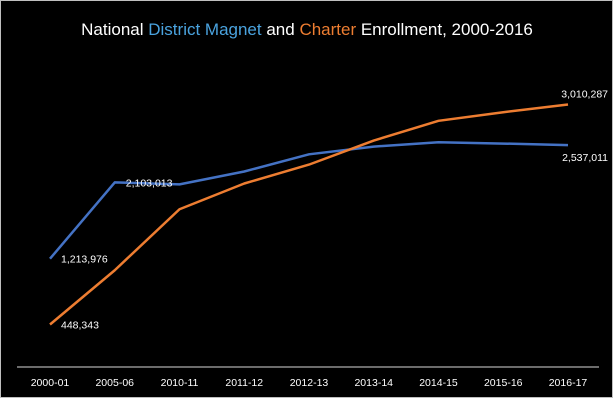  I want to click on data-label: 2,103,013, so click(149, 183).